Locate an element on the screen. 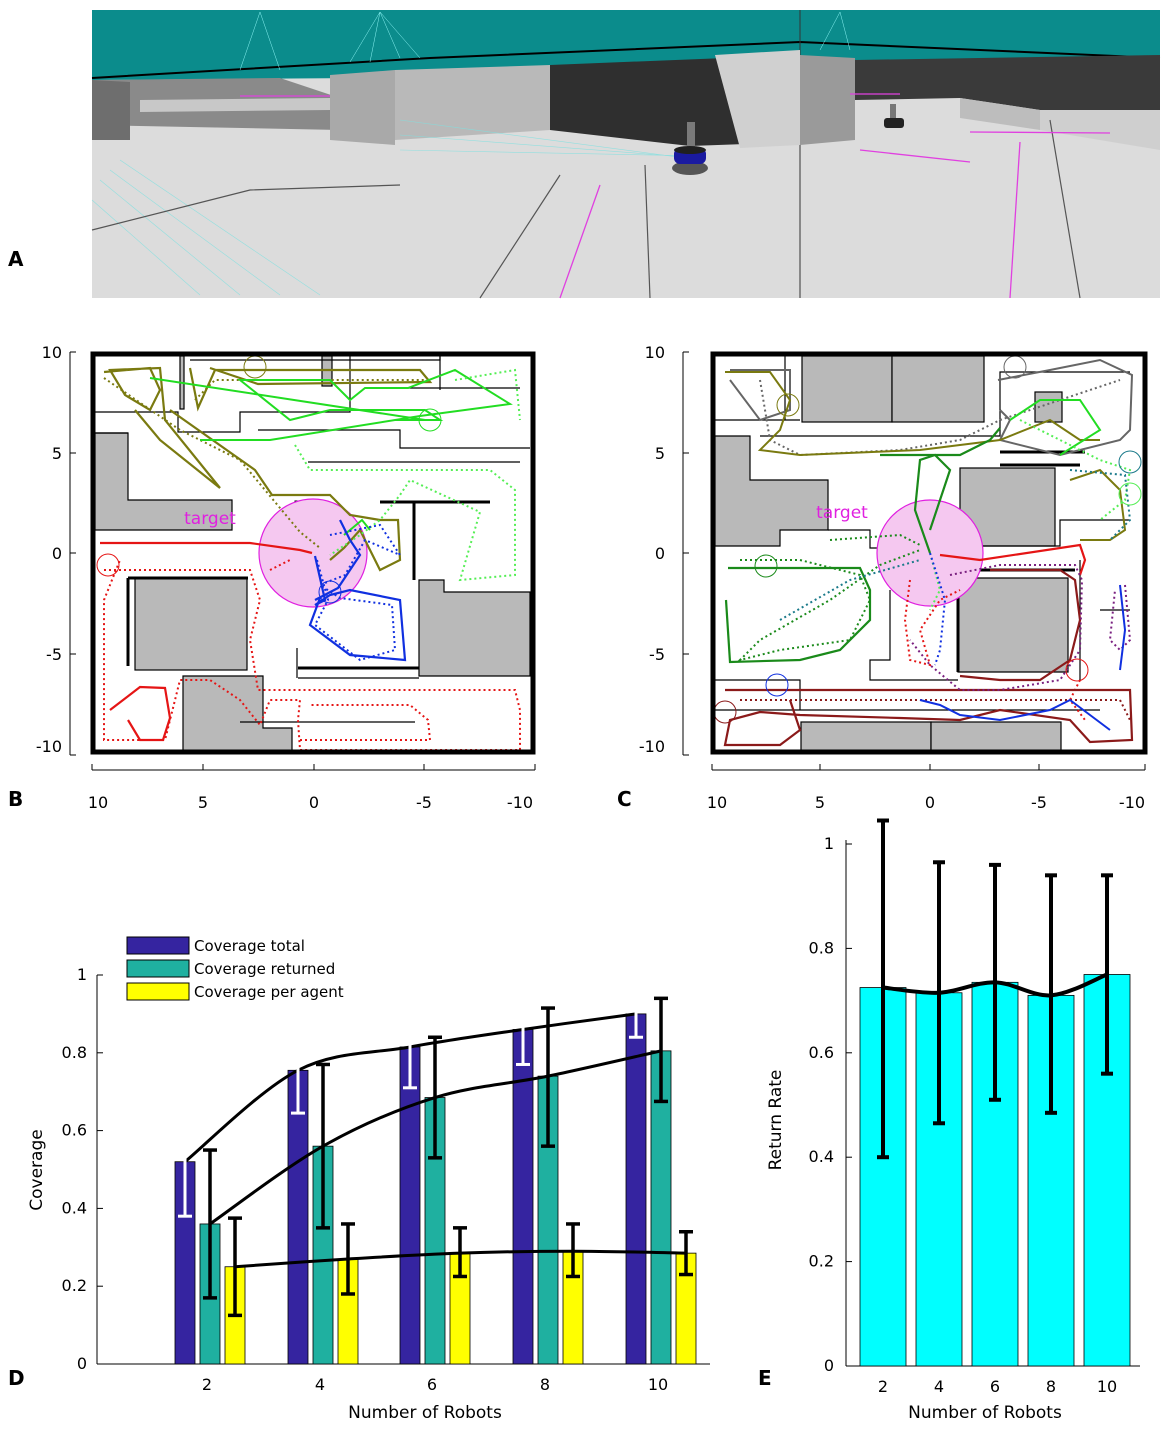 Image resolution: width=1161 pixels, height=1429 pixels. trajectory-teal is located at coordinates (955, 545).